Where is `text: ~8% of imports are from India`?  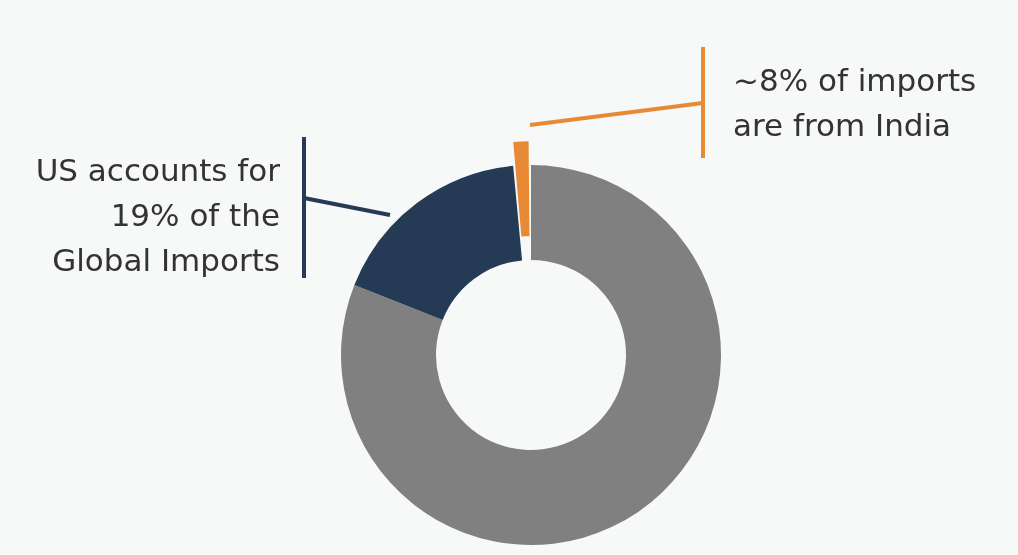
text: ~8% of imports are from India is located at coordinates (855, 103).